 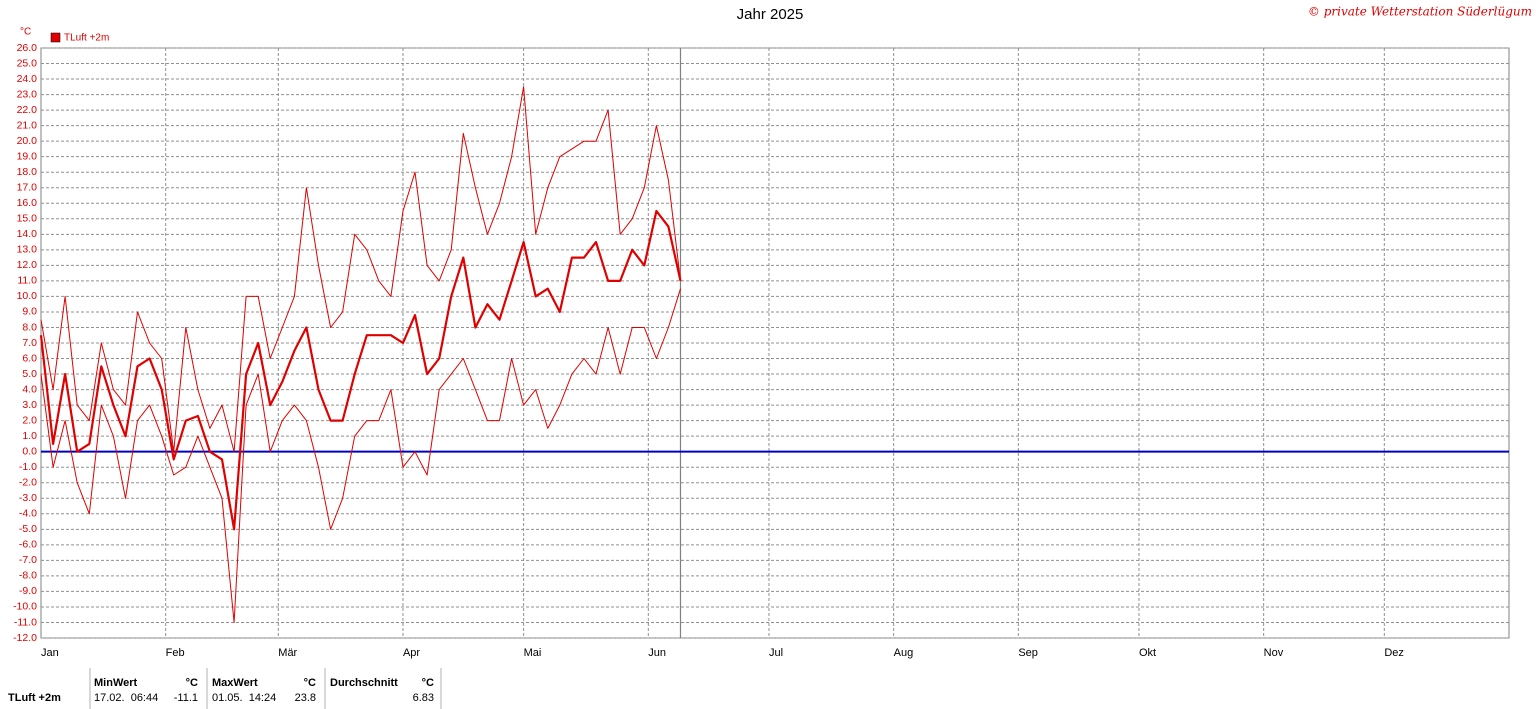 I want to click on stats-title: Durchschnitt, so click(x=364, y=683).